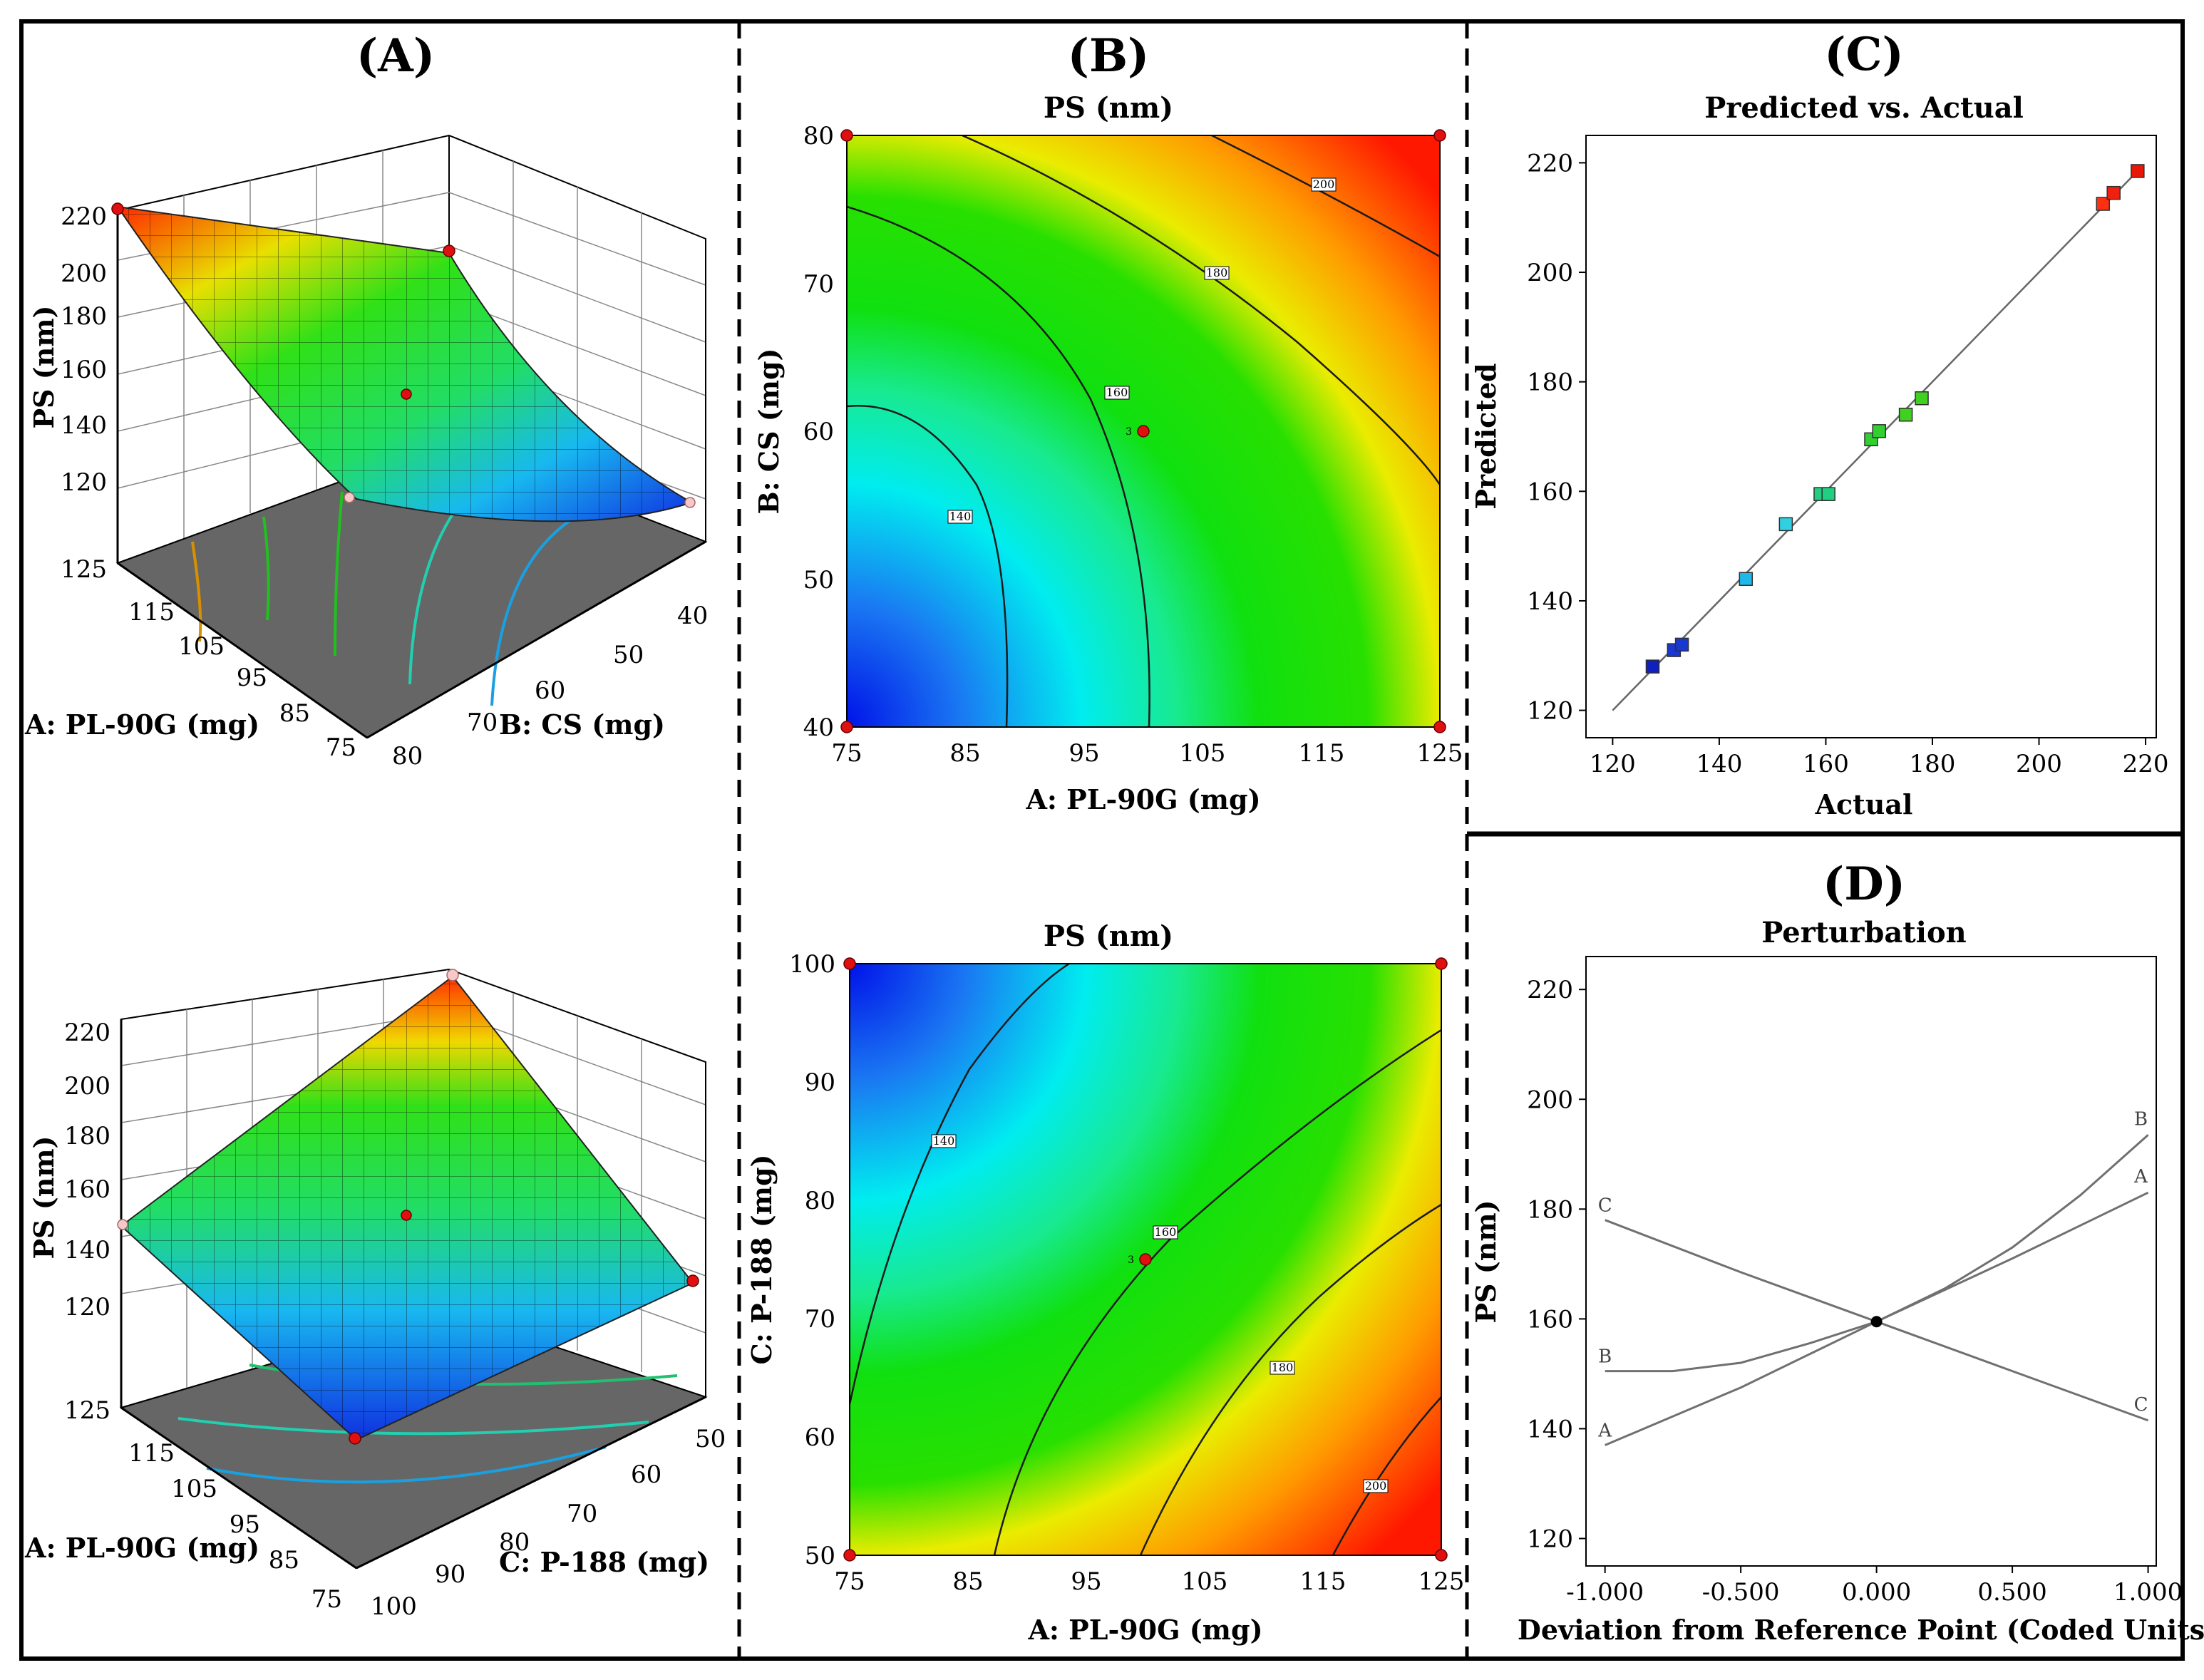 The width and height of the screenshot is (2204, 1680). What do you see at coordinates (820, 1319) in the screenshot?
I see `svg-text: 70` at bounding box center [820, 1319].